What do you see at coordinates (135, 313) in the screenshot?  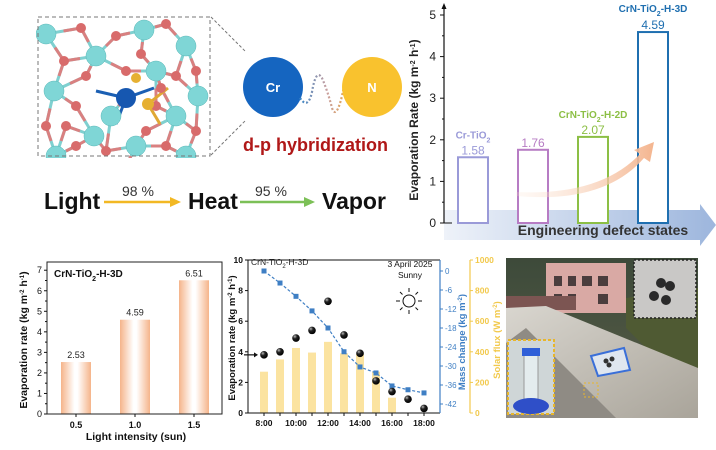 I see `value-label: 4.59` at bounding box center [135, 313].